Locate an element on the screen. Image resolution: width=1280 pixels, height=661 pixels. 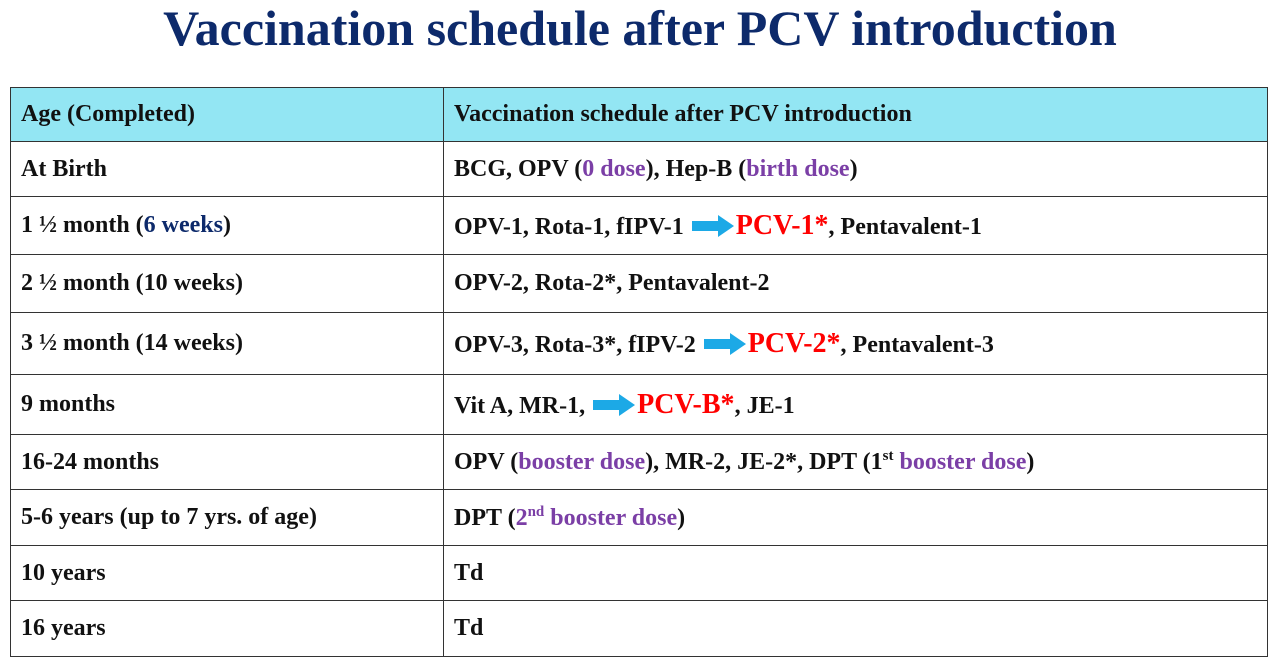
text-segment: At Birth is located at coordinates (64, 168).